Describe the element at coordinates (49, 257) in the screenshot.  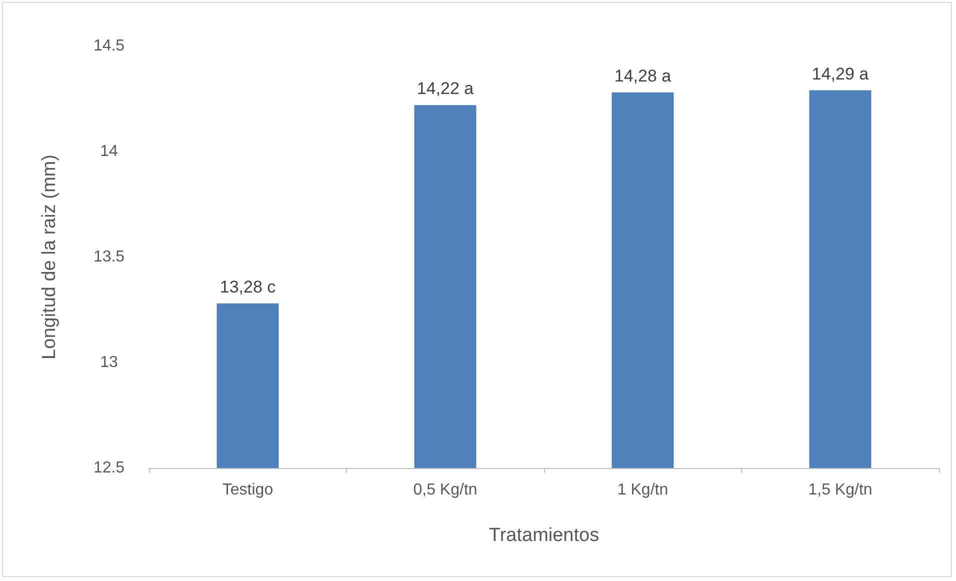
I see `y-axis-title: Longitud de la raiz (mm)` at that location.